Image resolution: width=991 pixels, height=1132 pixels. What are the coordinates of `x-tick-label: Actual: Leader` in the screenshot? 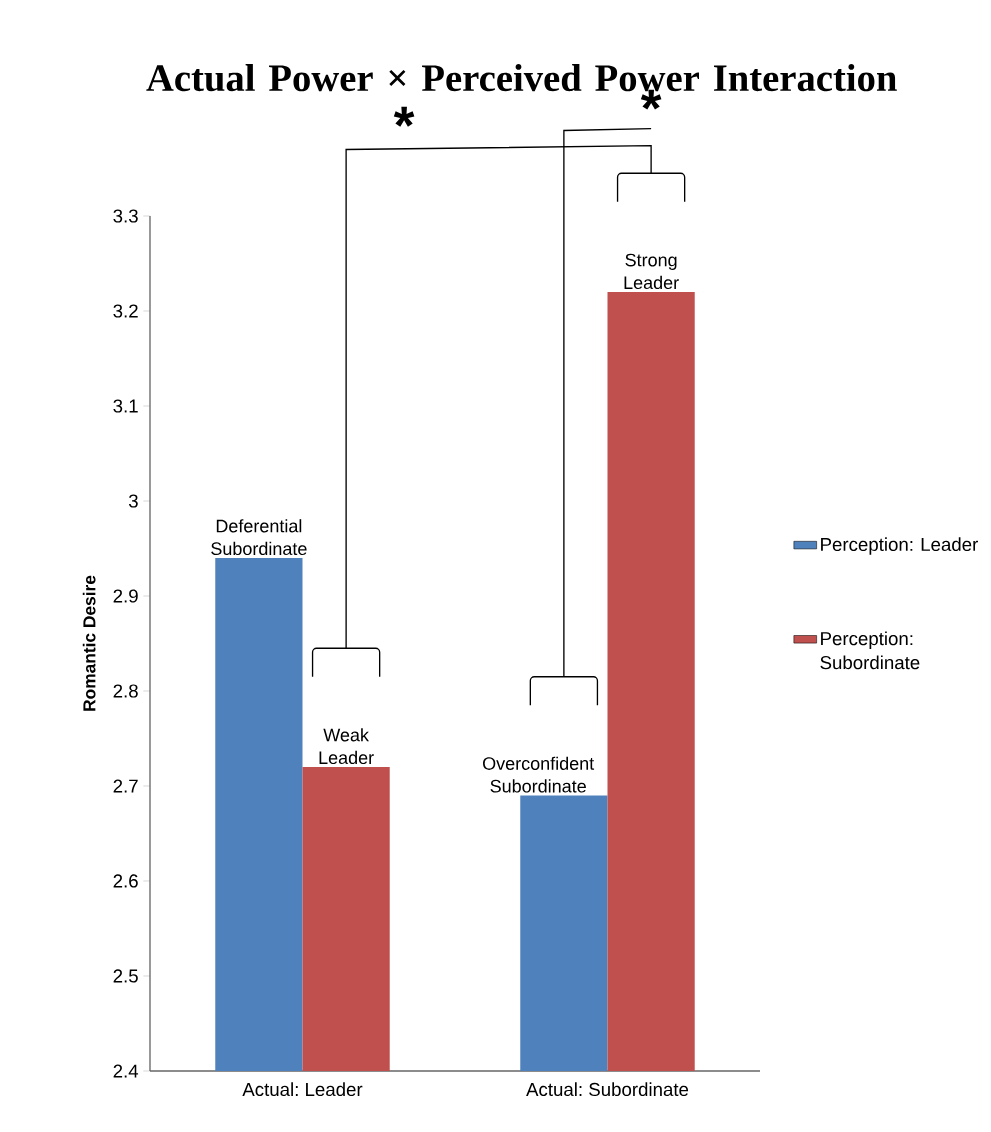 It's located at (302, 1089).